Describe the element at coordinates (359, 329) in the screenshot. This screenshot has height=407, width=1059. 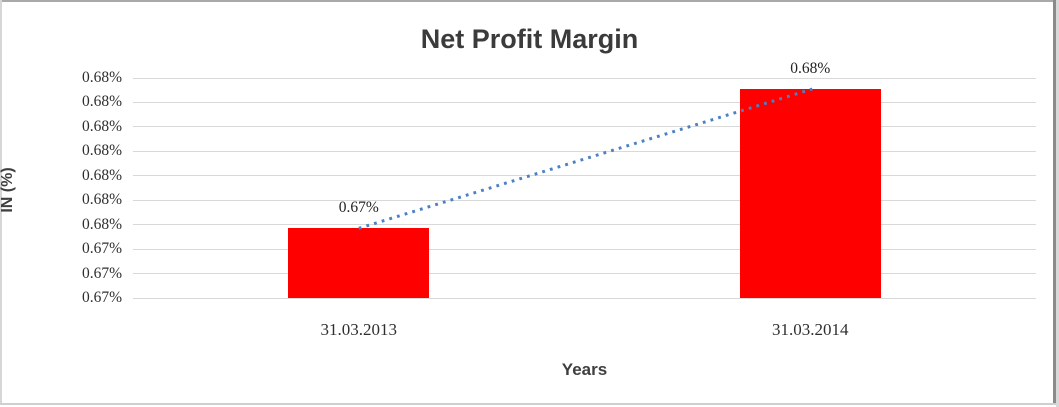
I see `x-axis-tick-label: 31.03.2013` at that location.